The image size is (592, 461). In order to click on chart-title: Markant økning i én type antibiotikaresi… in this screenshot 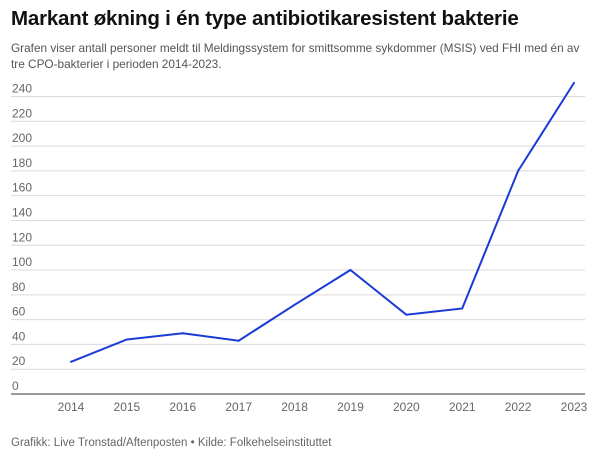, I will do `click(265, 18)`.